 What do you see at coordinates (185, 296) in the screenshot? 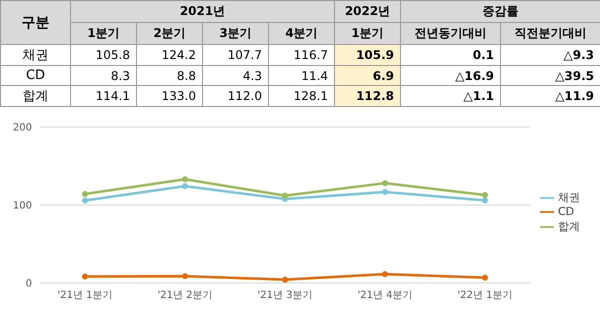
I see `x-tick-label: '21년 2분기` at bounding box center [185, 296].